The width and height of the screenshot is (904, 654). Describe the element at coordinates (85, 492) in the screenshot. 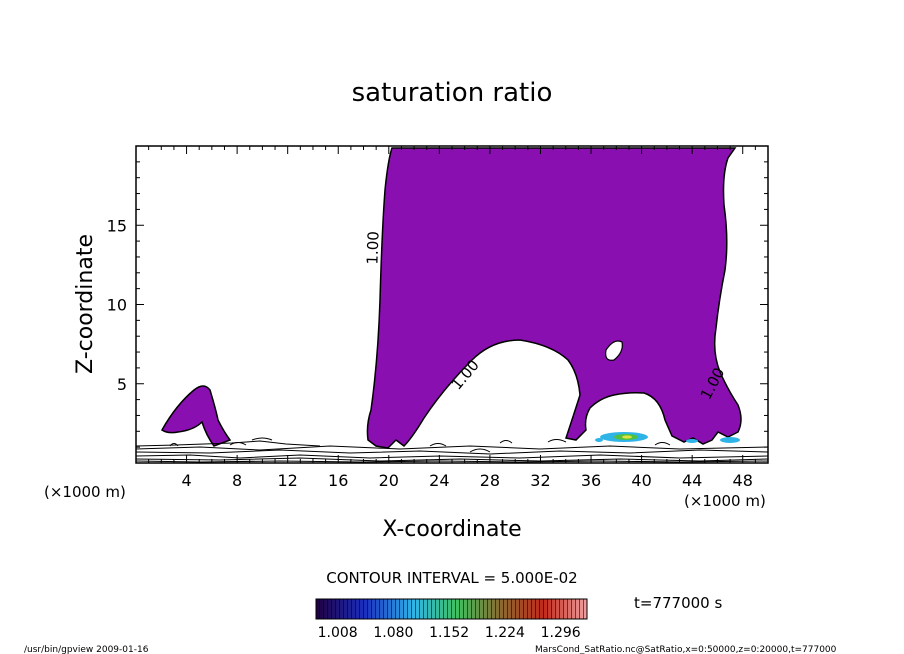

I see `x-unit-label-left: (×1000 m)` at that location.